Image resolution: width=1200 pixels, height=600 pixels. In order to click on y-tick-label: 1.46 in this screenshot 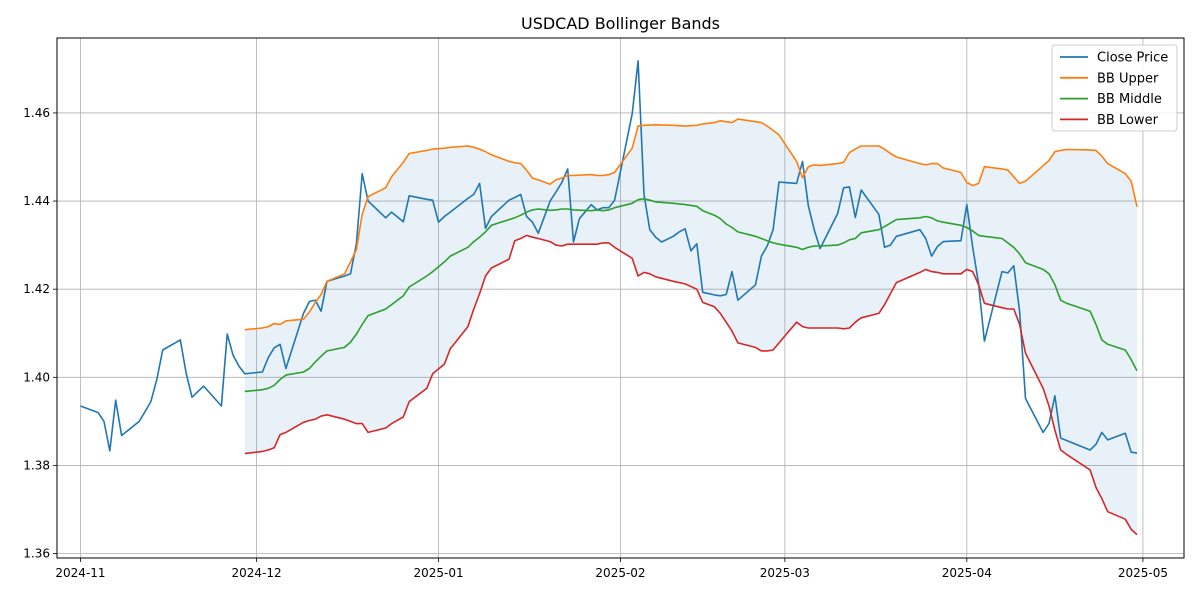, I will do `click(36, 113)`.